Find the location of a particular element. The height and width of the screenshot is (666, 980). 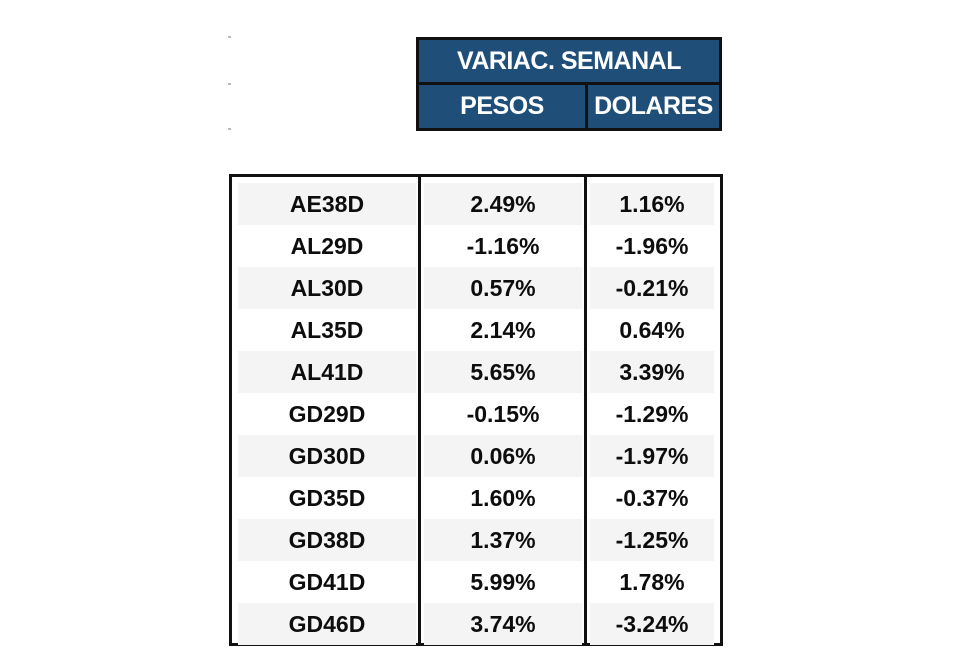

table-row: AL35D 2.14% 0.64% is located at coordinates (476, 330).